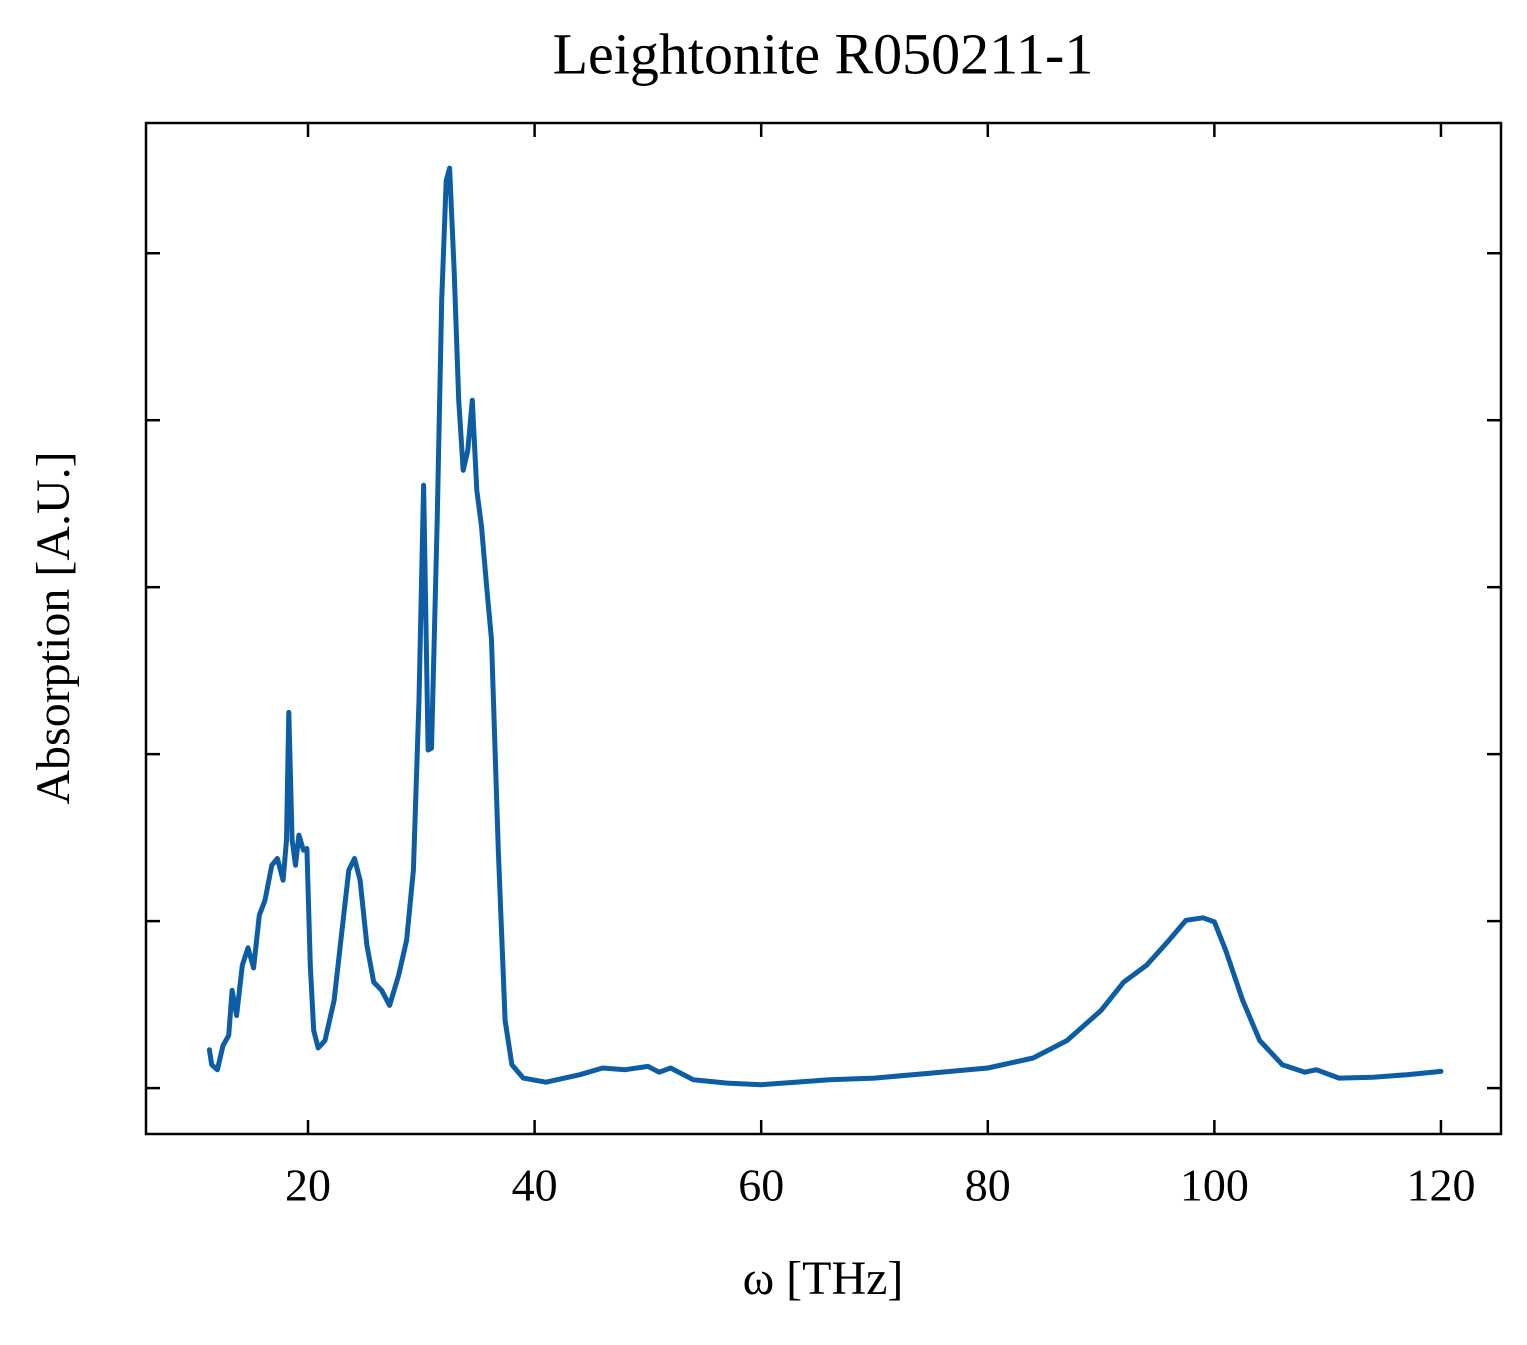  I want to click on x-tick-label: 60, so click(761, 1185).